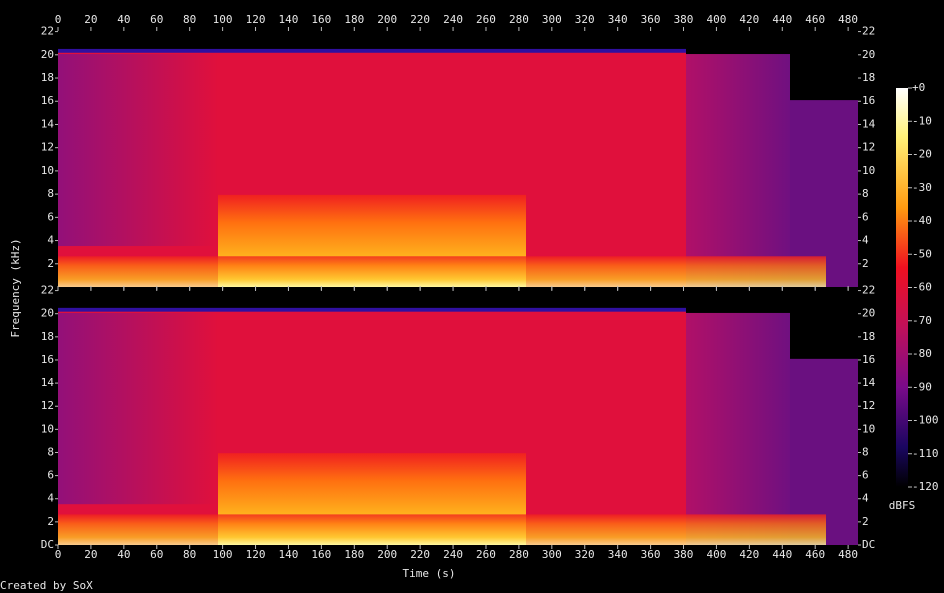  Describe the element at coordinates (189, 554) in the screenshot. I see `x-tick-label: 80` at that location.